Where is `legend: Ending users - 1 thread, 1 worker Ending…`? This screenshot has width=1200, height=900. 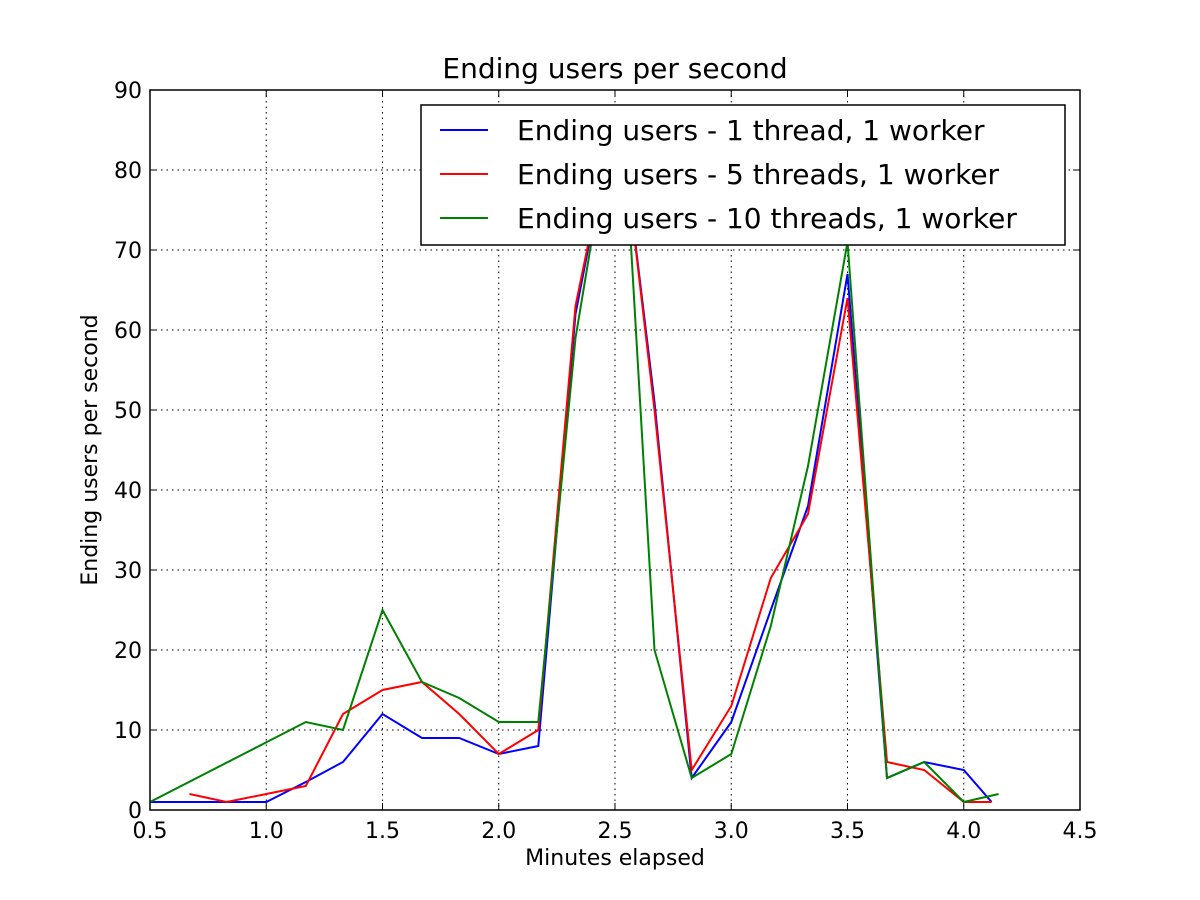
legend: Ending users - 1 thread, 1 worker Ending… is located at coordinates (743, 175).